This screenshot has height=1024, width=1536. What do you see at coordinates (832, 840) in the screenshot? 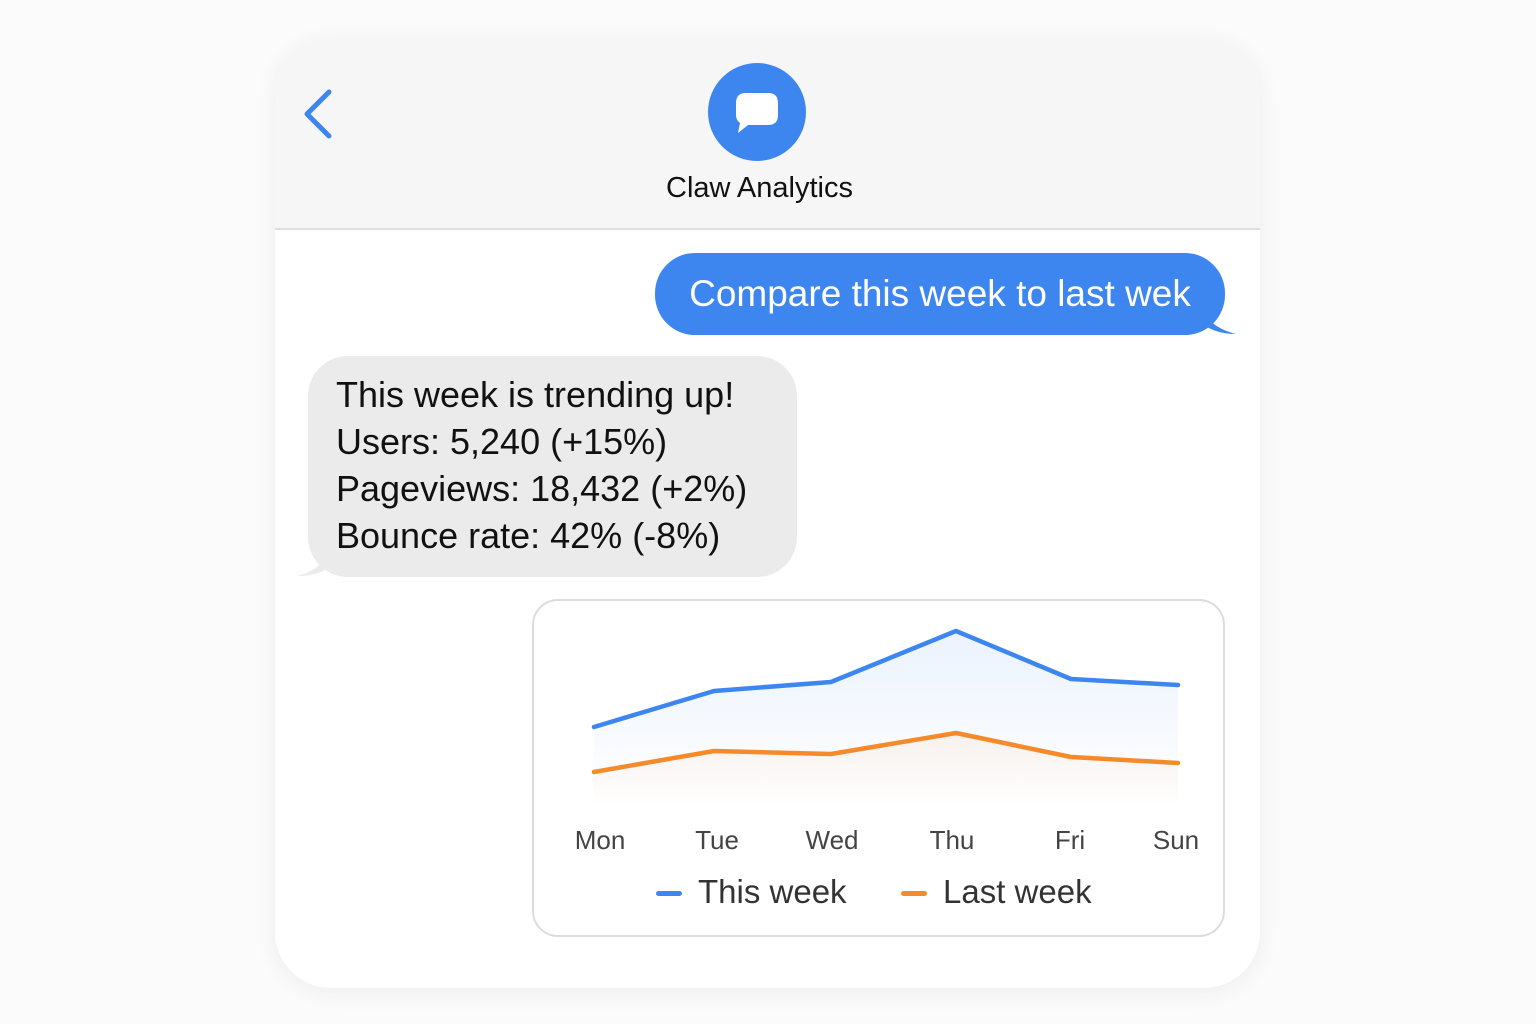
I see `x-tick-label: Wed` at bounding box center [832, 840].